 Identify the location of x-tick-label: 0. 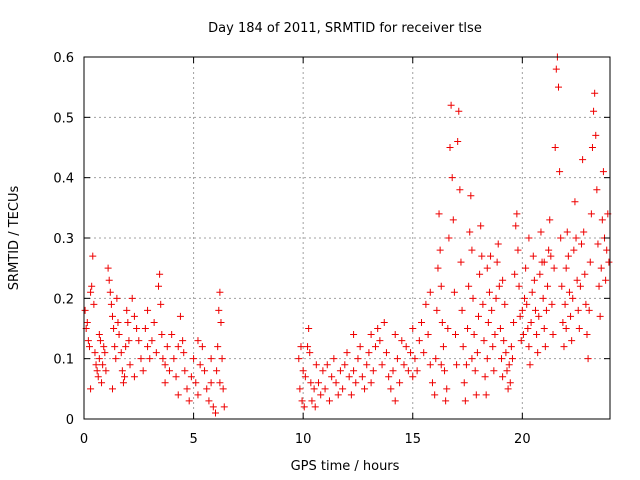
(84, 439).